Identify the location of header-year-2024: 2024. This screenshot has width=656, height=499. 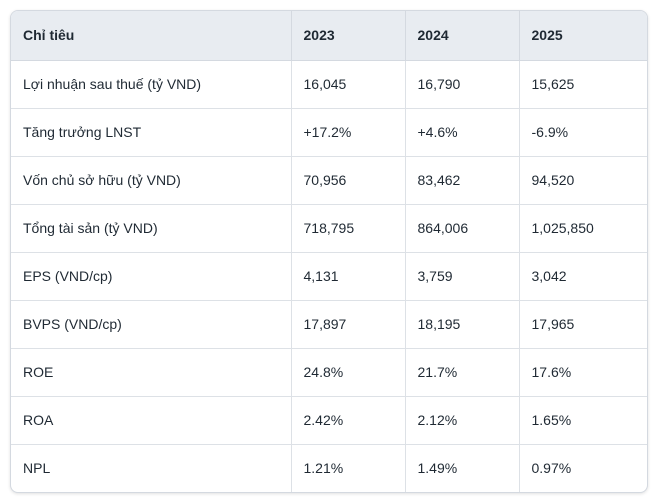
(462, 36).